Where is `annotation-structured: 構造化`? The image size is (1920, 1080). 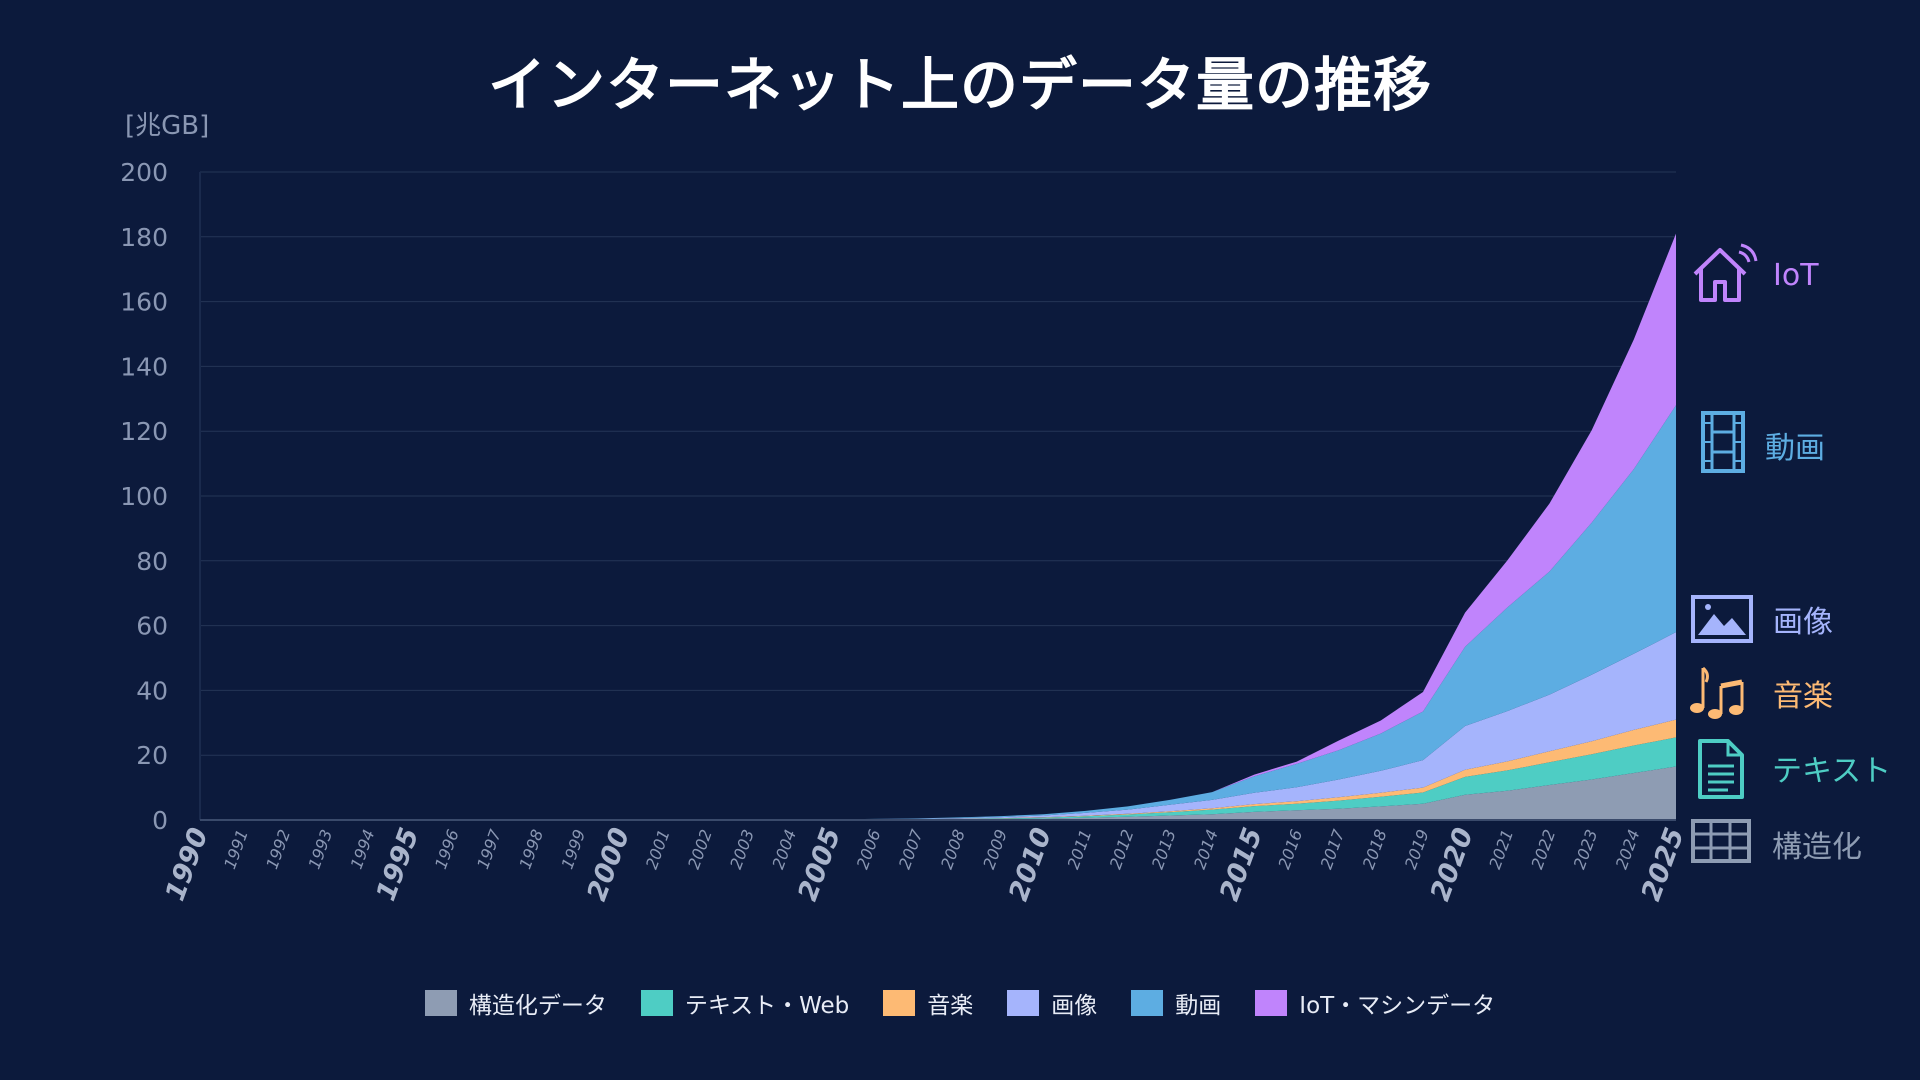
annotation-structured: 構造化 is located at coordinates (1817, 847).